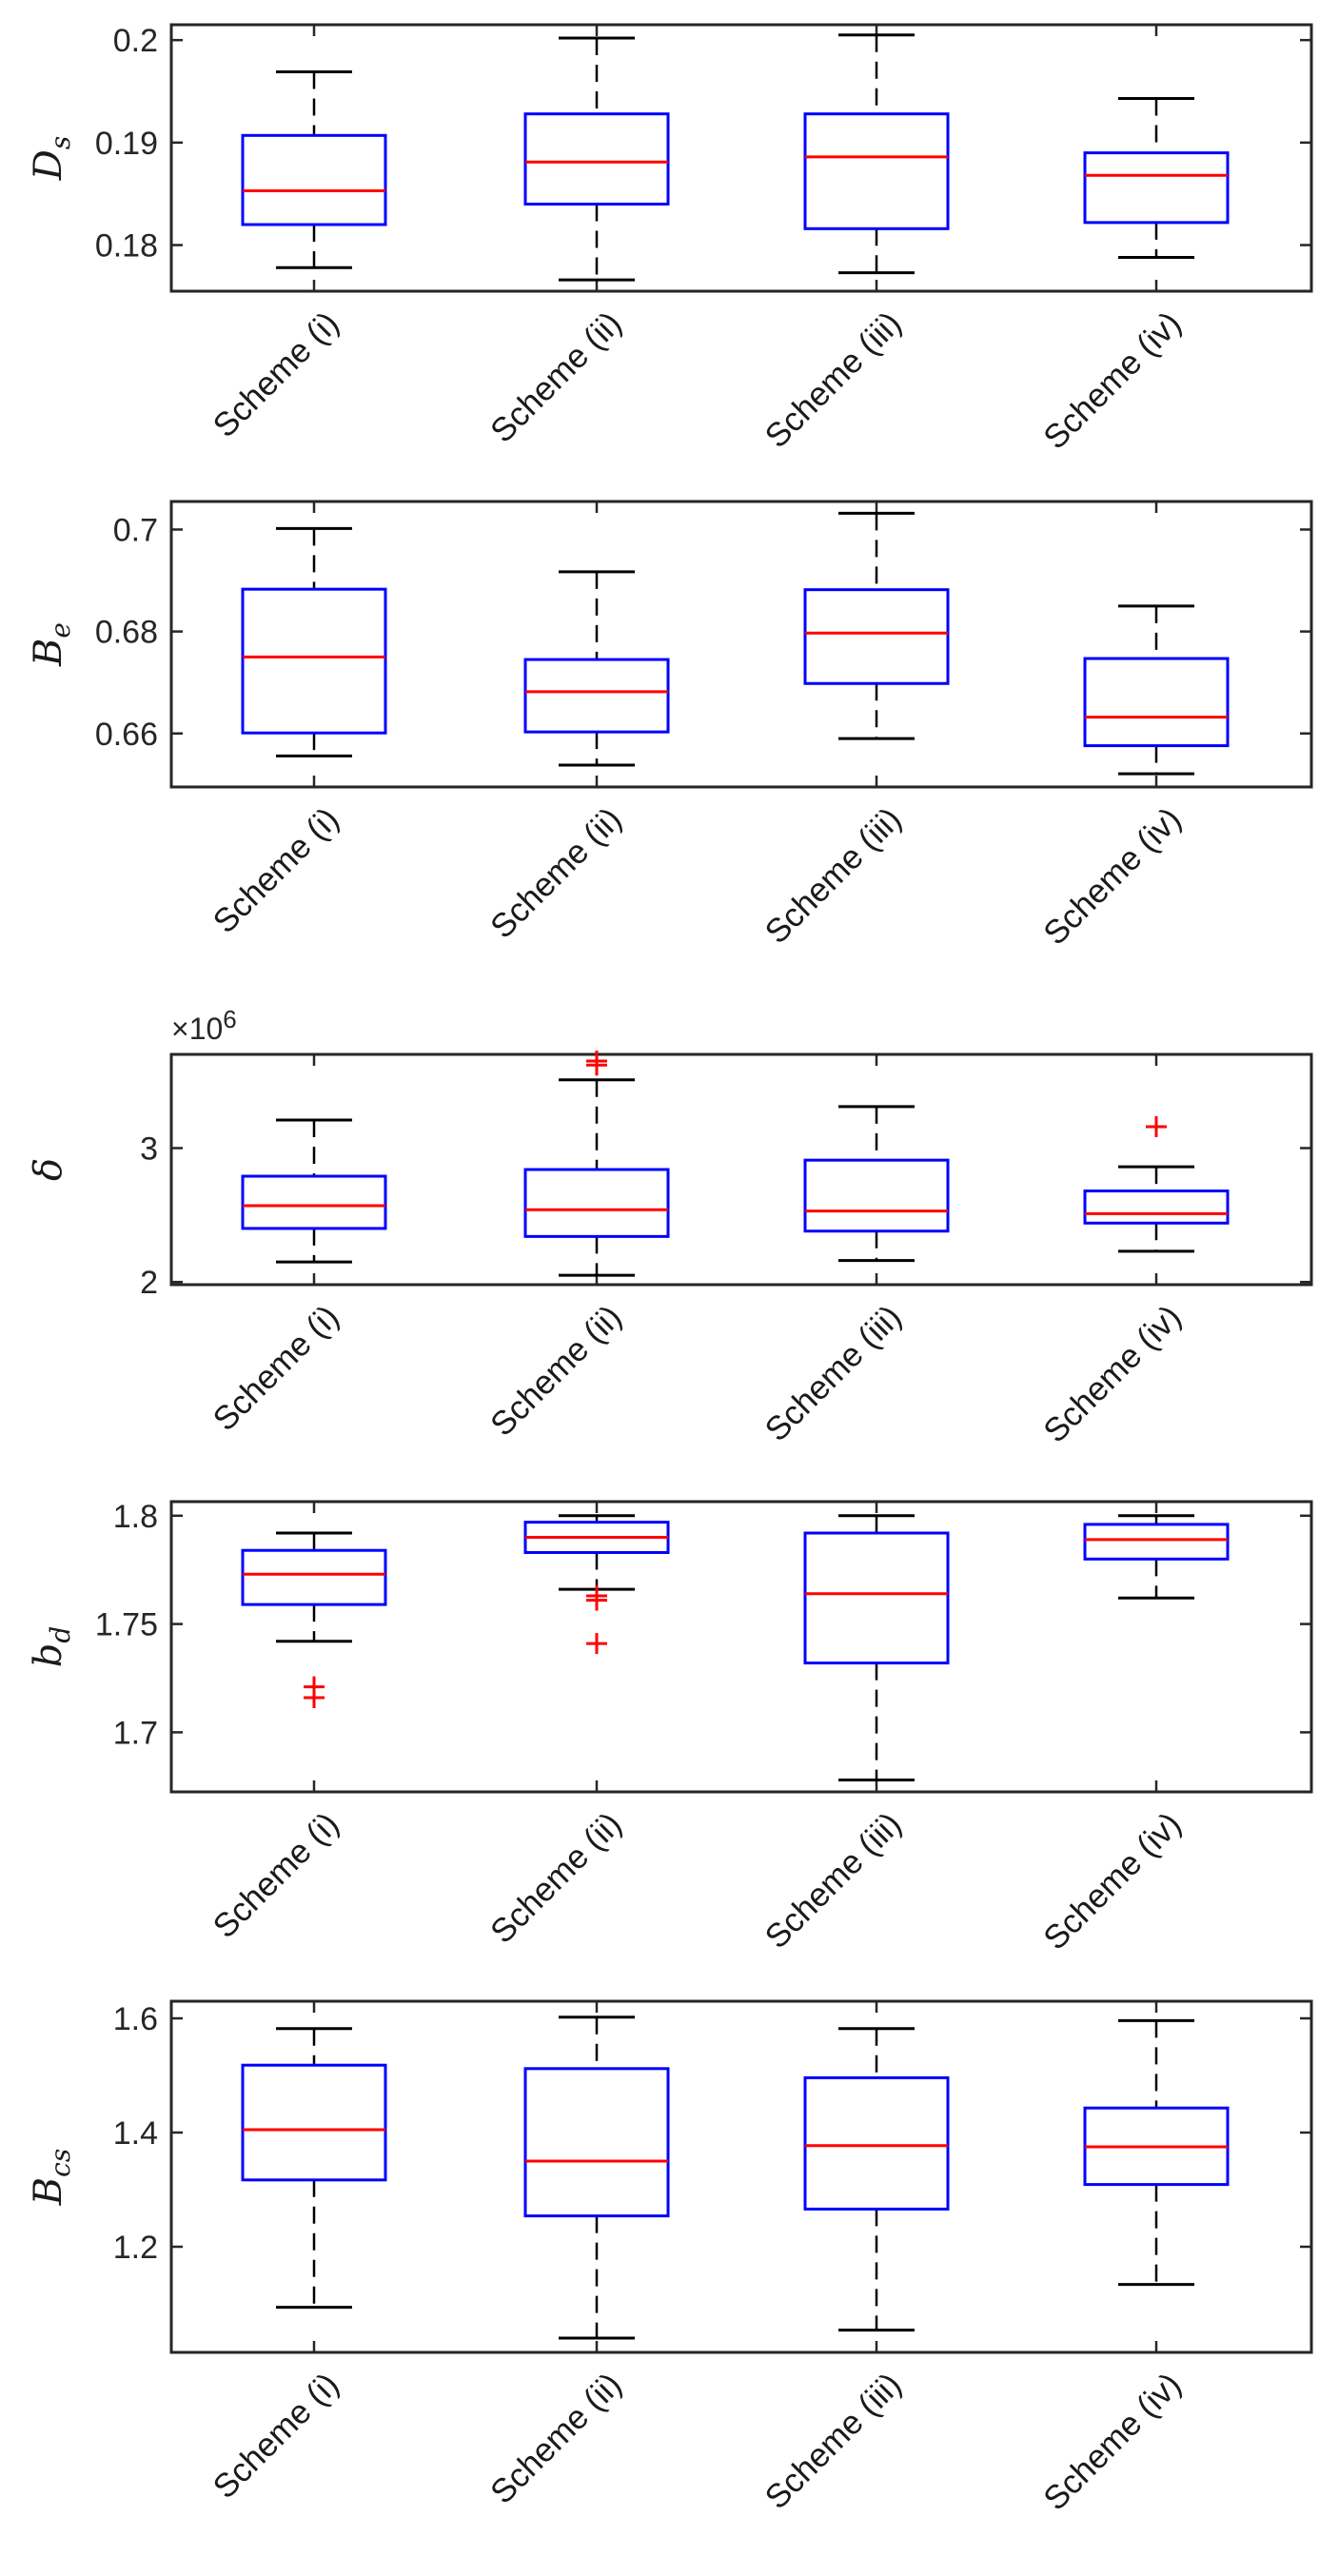  I want to click on y-tick-label: 1.6, so click(135, 2019).